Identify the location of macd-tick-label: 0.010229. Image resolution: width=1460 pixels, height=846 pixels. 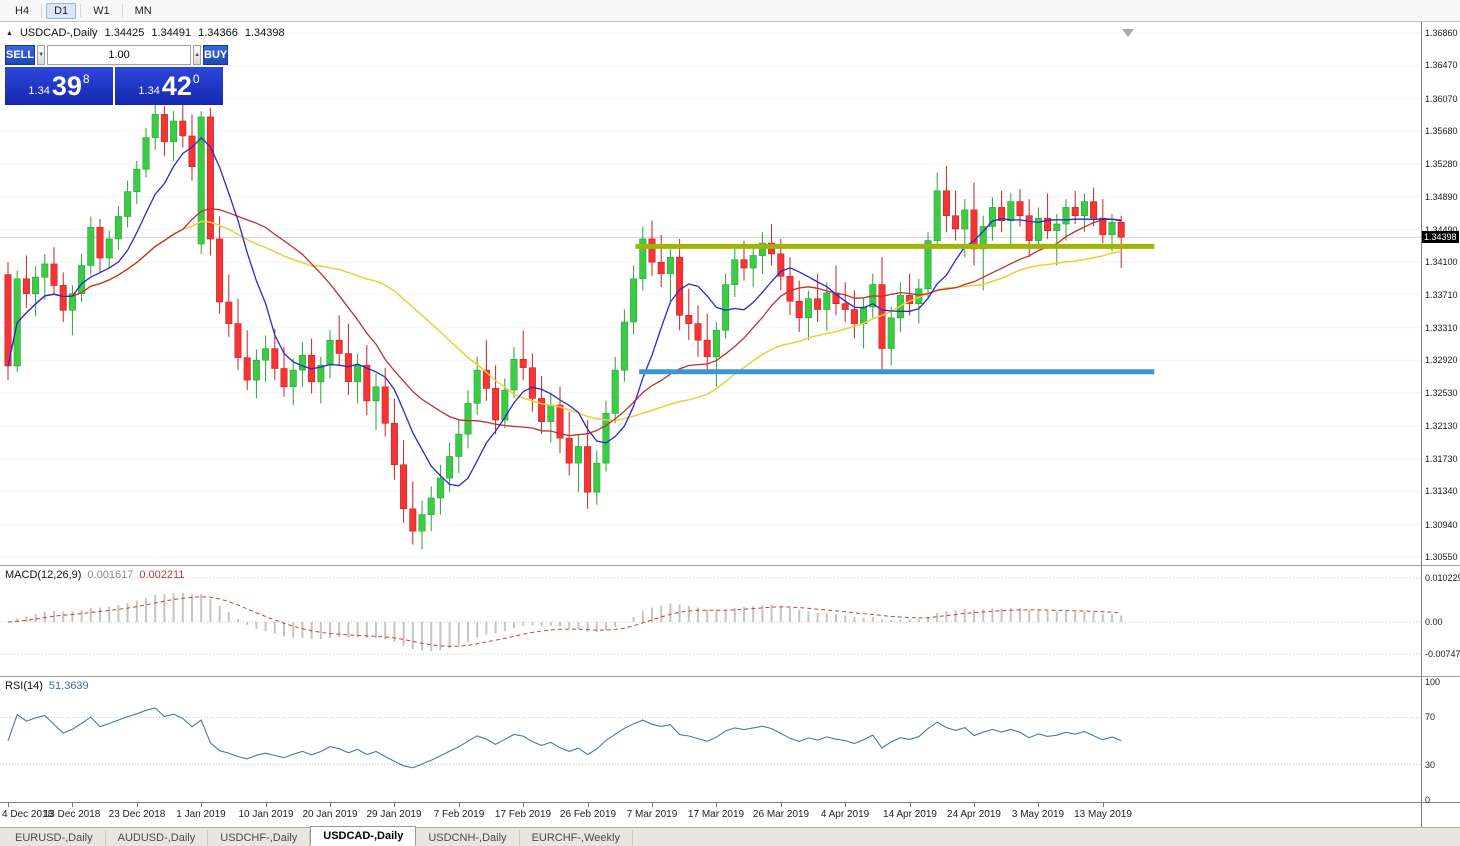
(1442, 578).